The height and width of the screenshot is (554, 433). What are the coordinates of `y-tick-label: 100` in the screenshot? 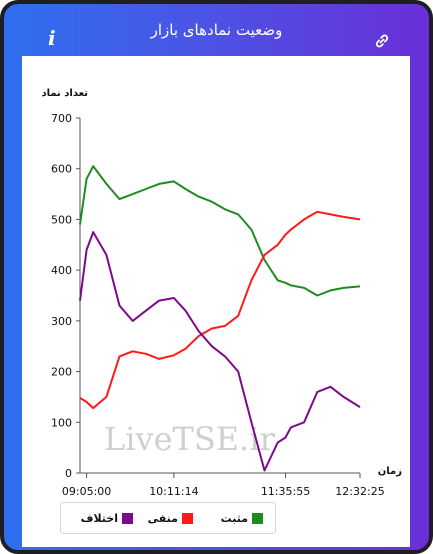 It's located at (61, 422).